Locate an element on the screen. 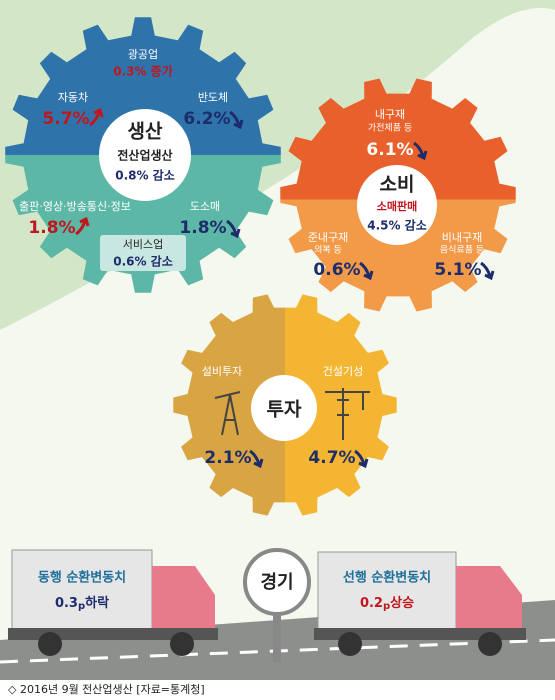 Image resolution: width=555 pixels, height=700 pixels. value: 6.2% is located at coordinates (206, 119).